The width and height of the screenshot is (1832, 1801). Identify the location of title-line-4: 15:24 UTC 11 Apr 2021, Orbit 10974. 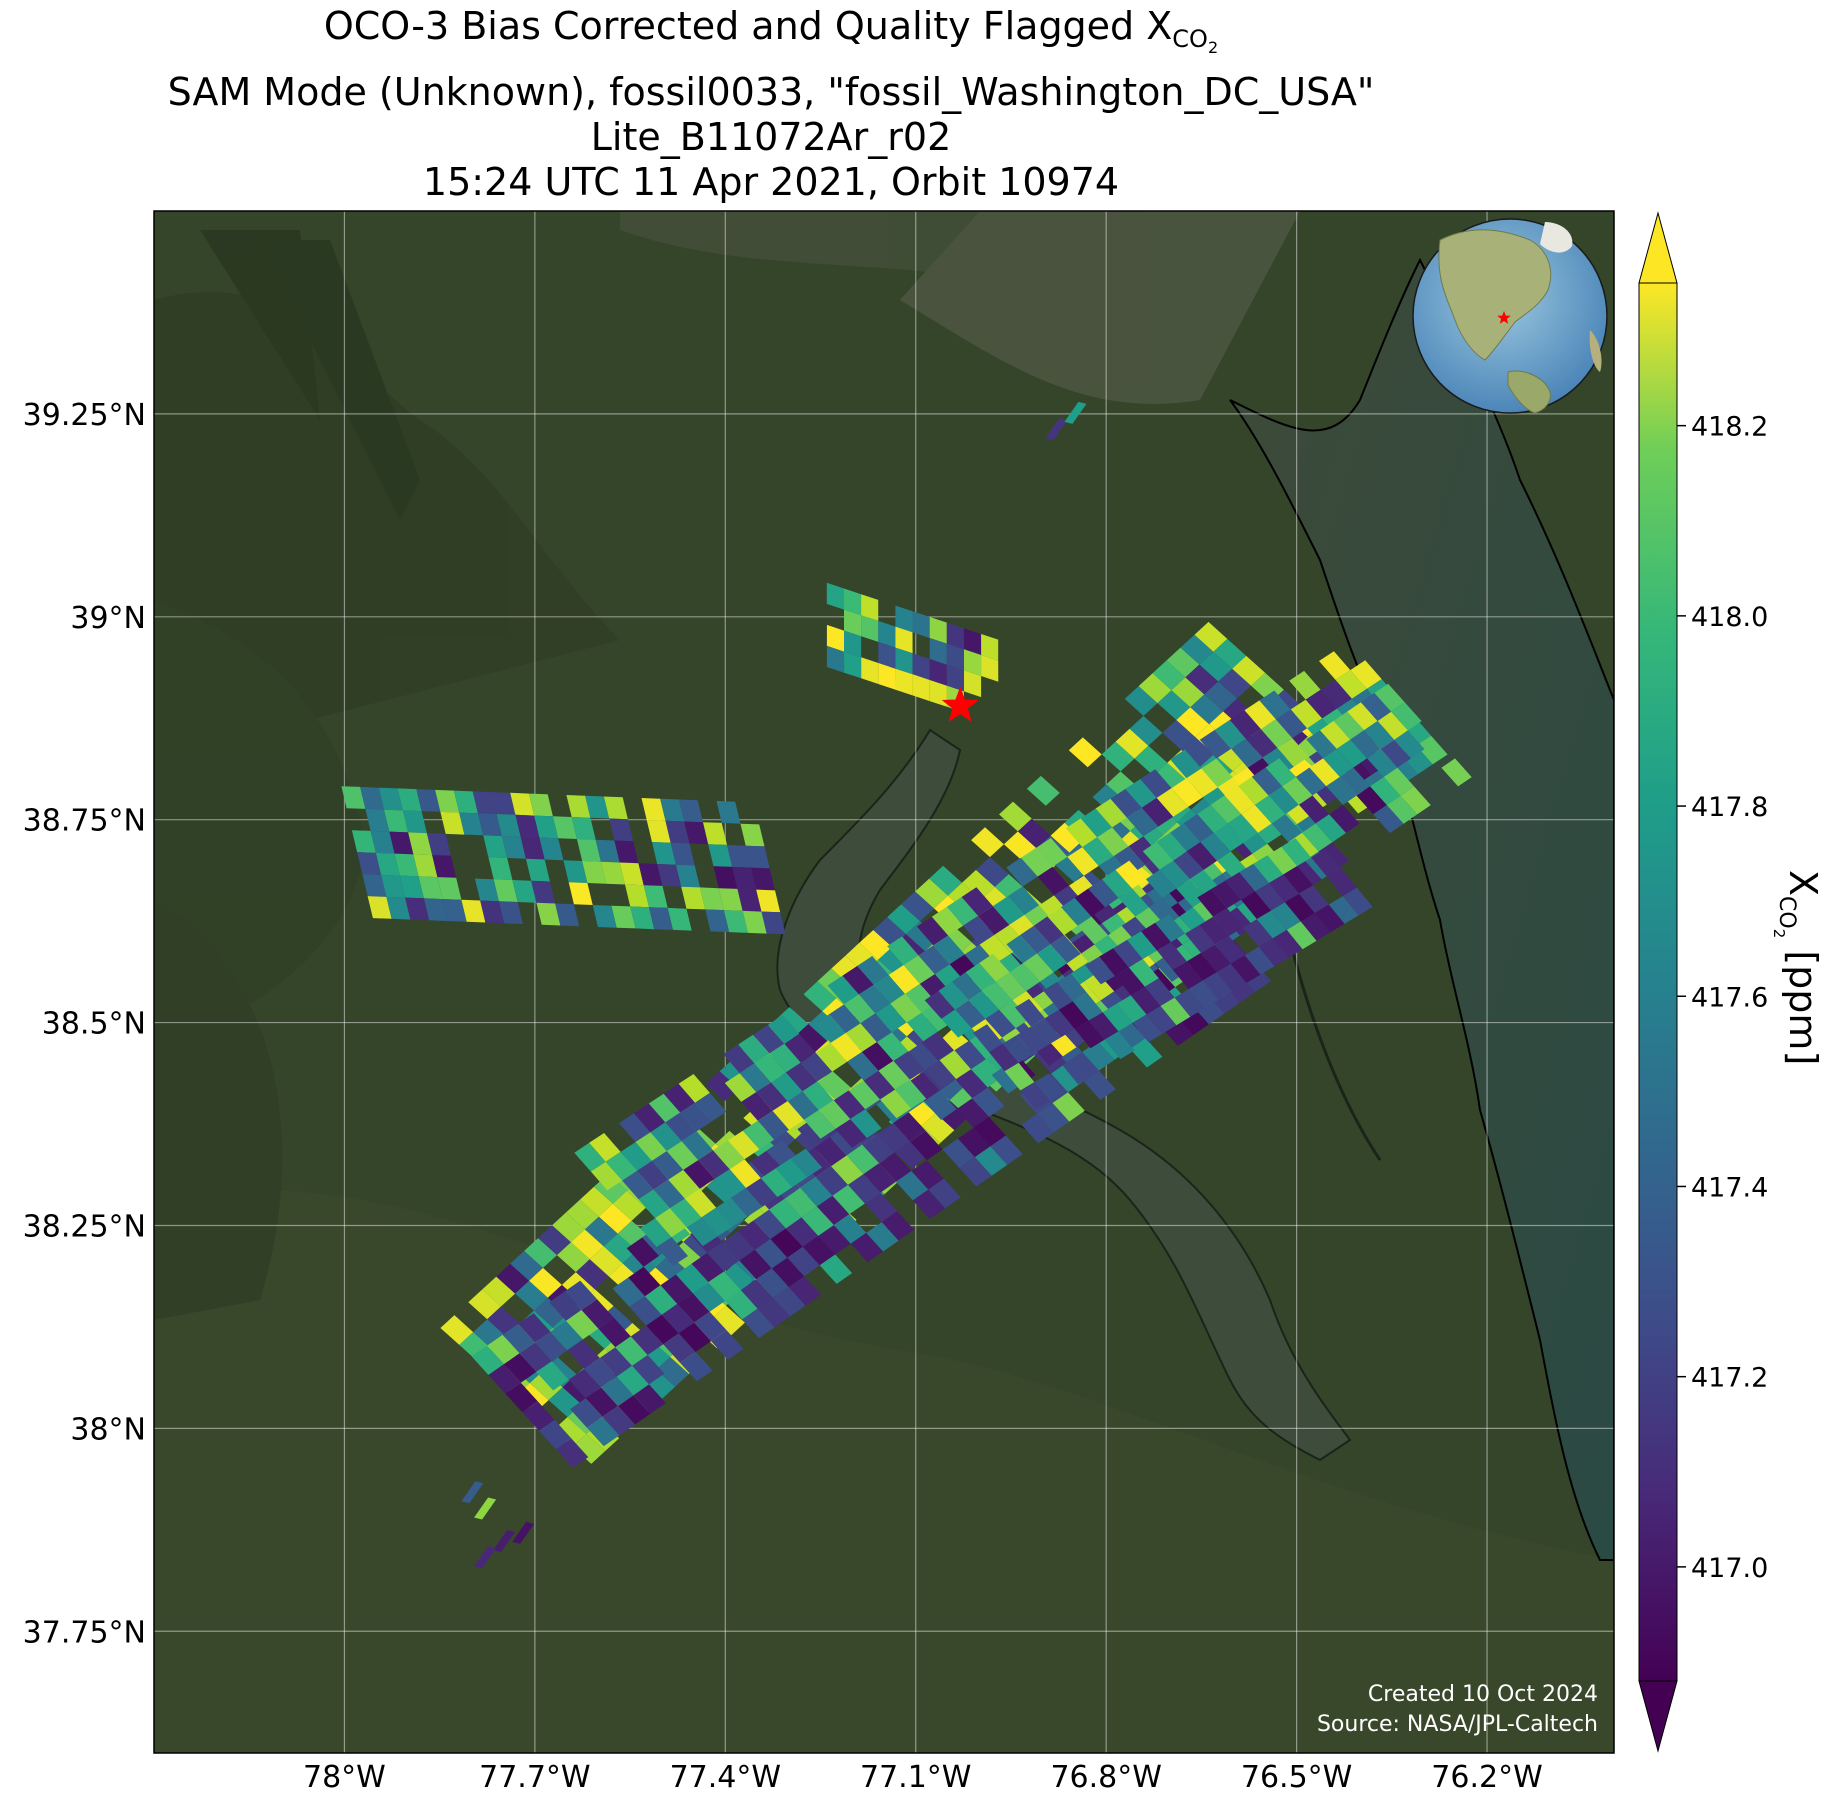
(771, 182).